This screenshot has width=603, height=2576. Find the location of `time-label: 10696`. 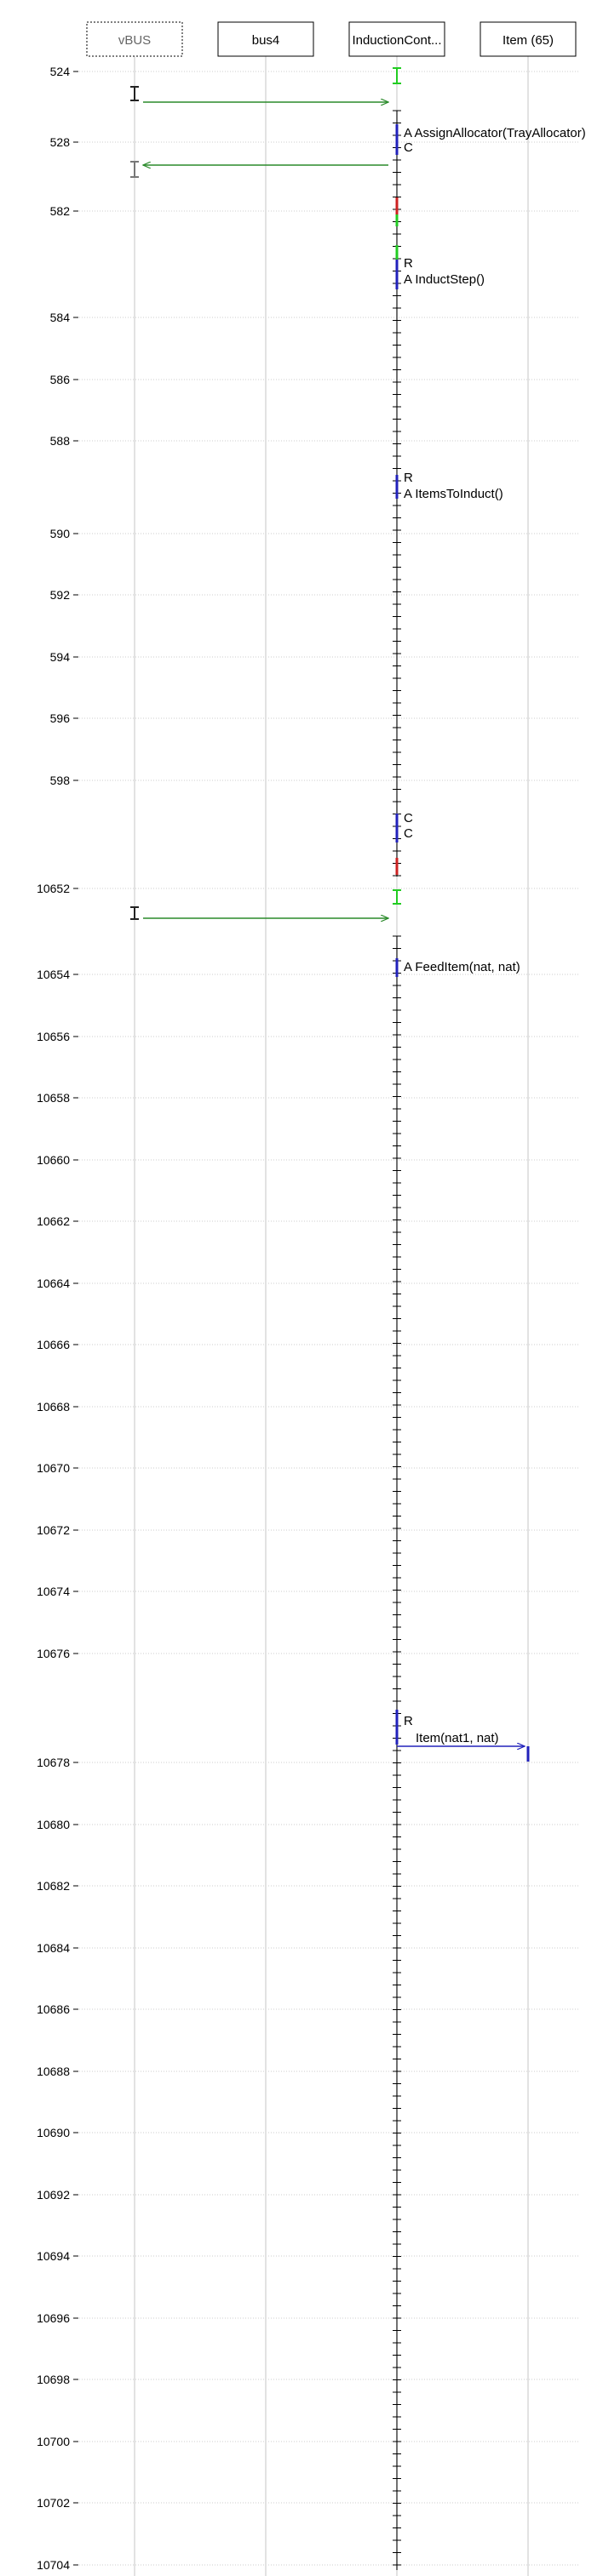

time-label: 10696 is located at coordinates (53, 2318).